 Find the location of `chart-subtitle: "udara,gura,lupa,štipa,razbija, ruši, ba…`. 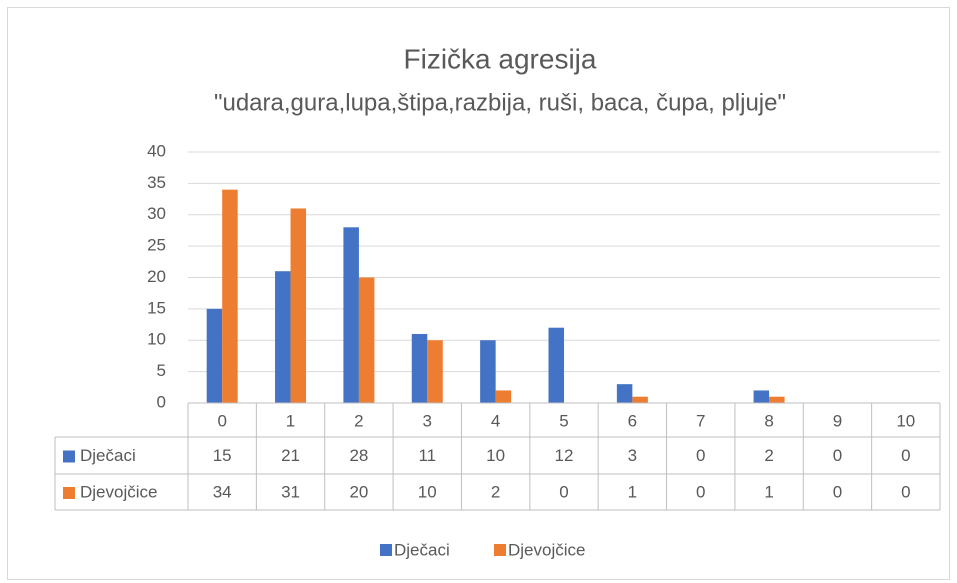

chart-subtitle: "udara,gura,lupa,štipa,razbija, ruši, ba… is located at coordinates (500, 102).